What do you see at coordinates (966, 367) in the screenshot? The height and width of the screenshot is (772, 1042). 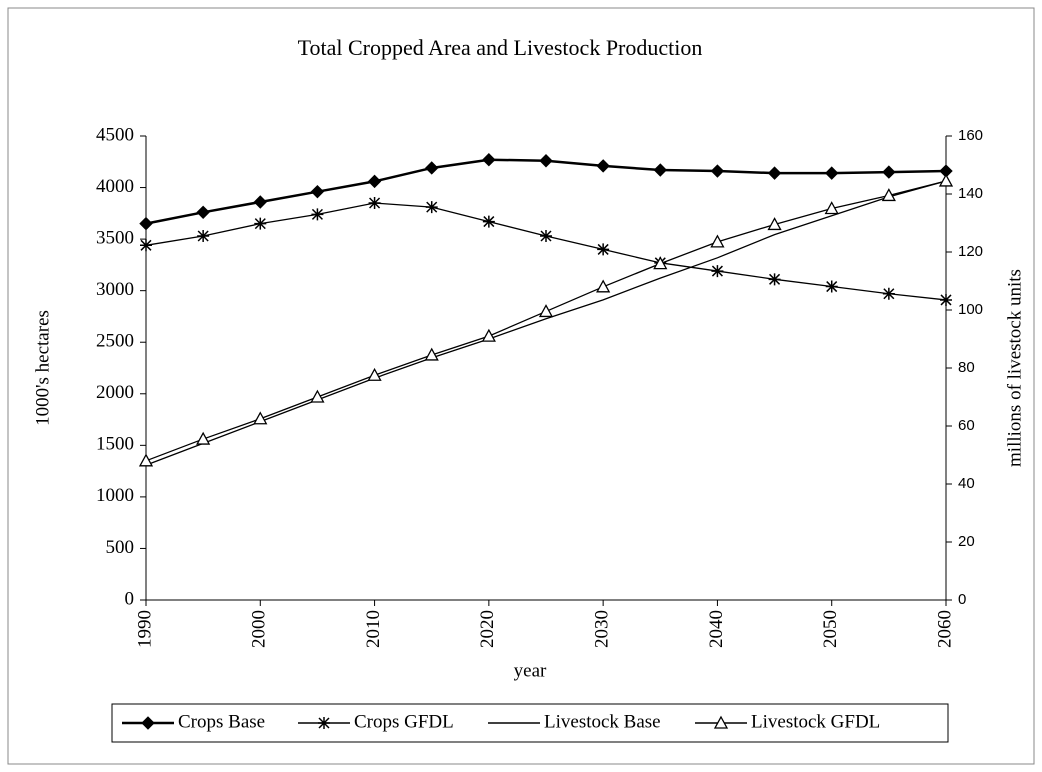 I see `y2-tick-label: 80` at bounding box center [966, 367].